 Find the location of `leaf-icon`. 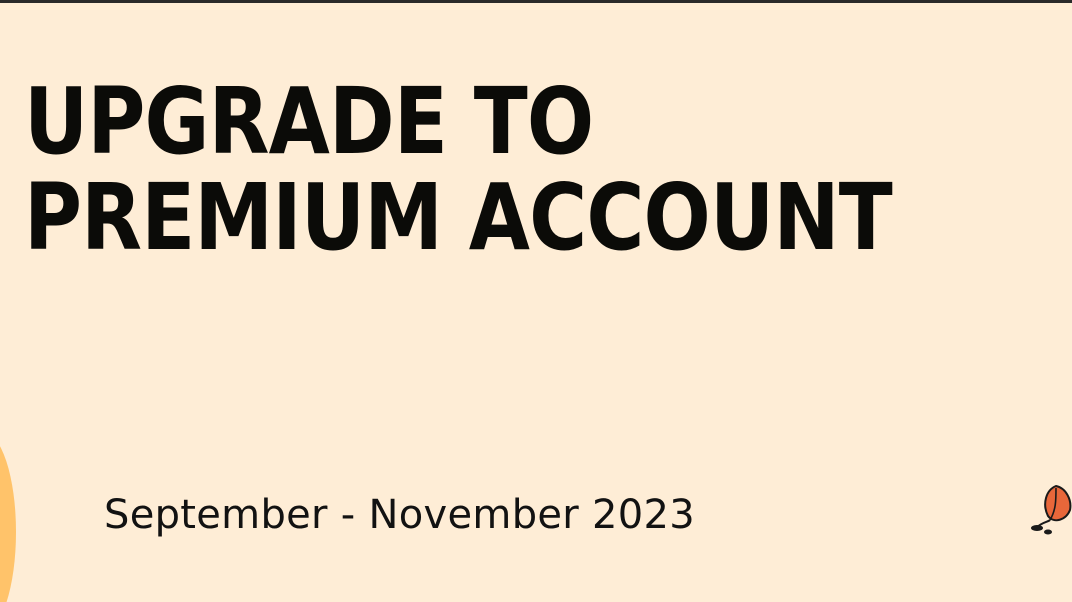

leaf-icon is located at coordinates (1051, 509).